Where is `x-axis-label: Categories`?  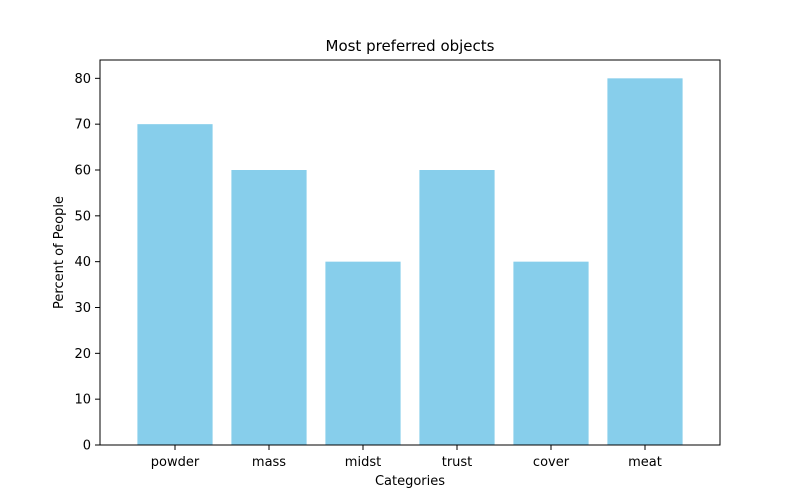
x-axis-label: Categories is located at coordinates (410, 481).